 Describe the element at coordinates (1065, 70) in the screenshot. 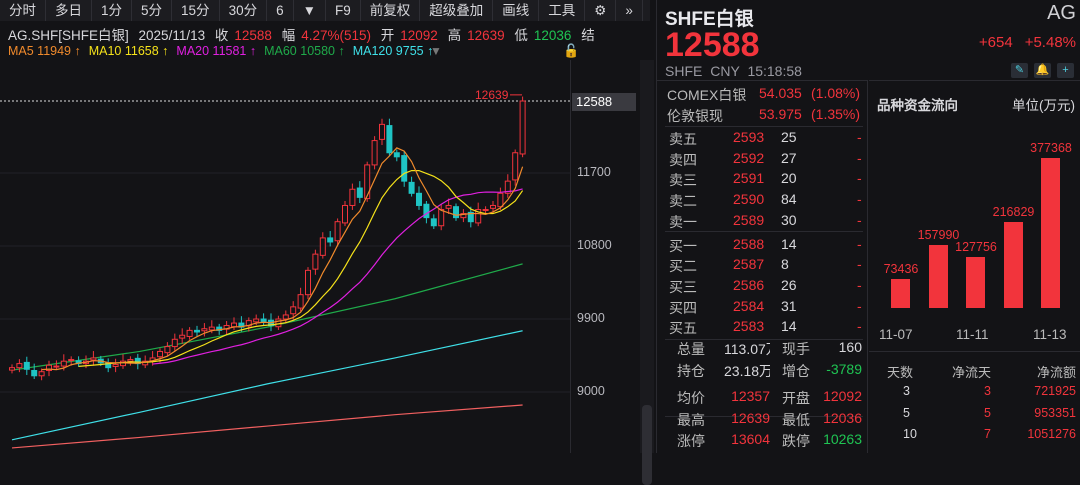

I see `plus-icon: +` at that location.